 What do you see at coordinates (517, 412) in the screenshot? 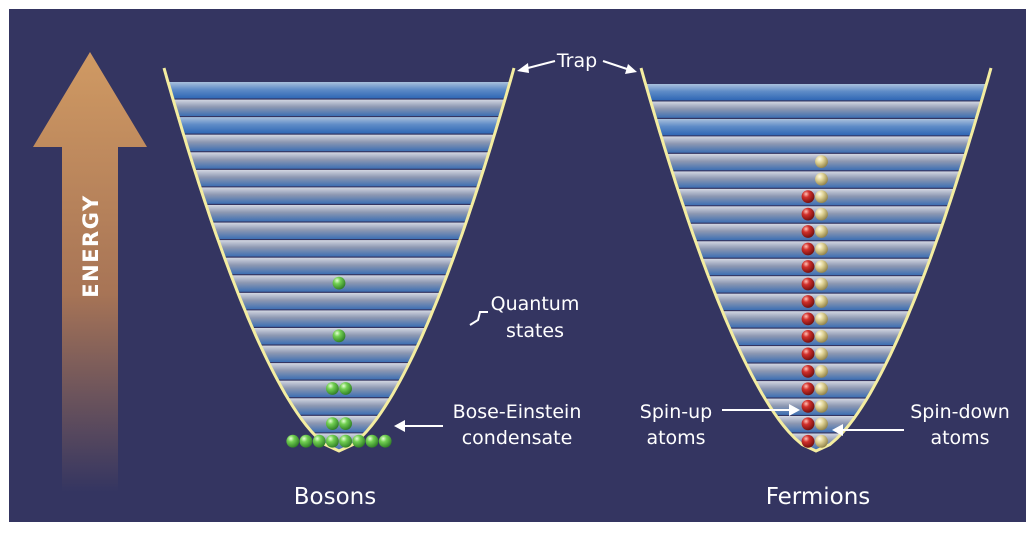
I see `bec-label-line1: Bose-Einstein` at bounding box center [517, 412].